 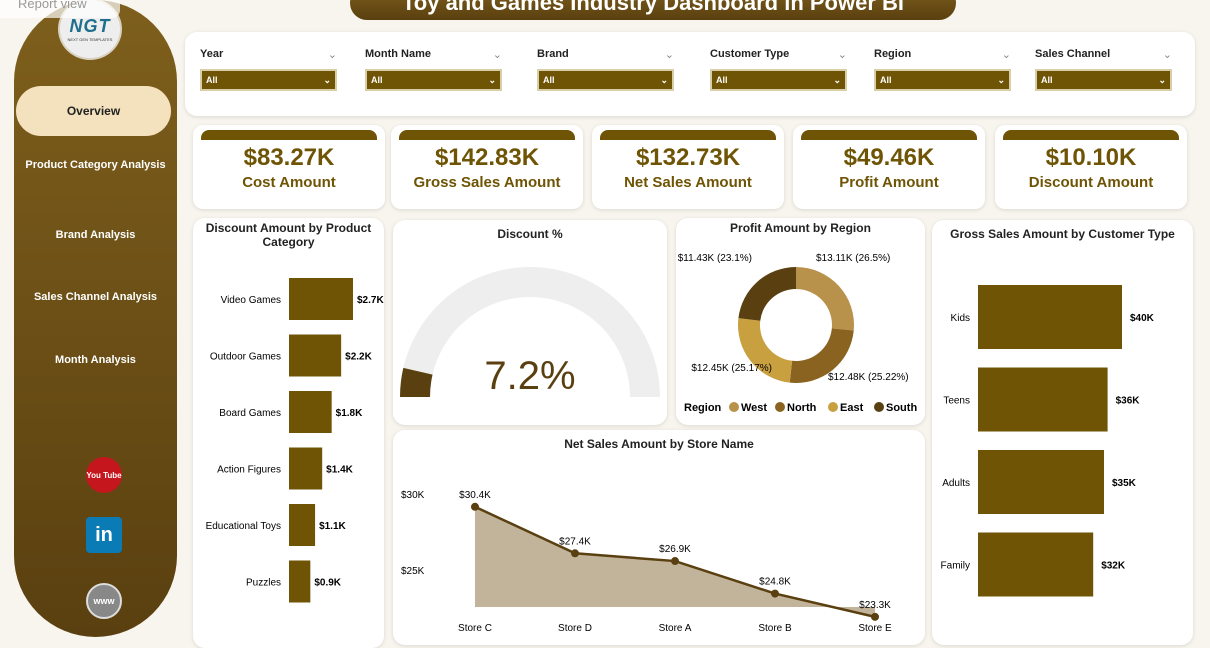 I want to click on filter-sales-channel: Sales Channel ⌄ All ⌄, so click(x=1103, y=69).